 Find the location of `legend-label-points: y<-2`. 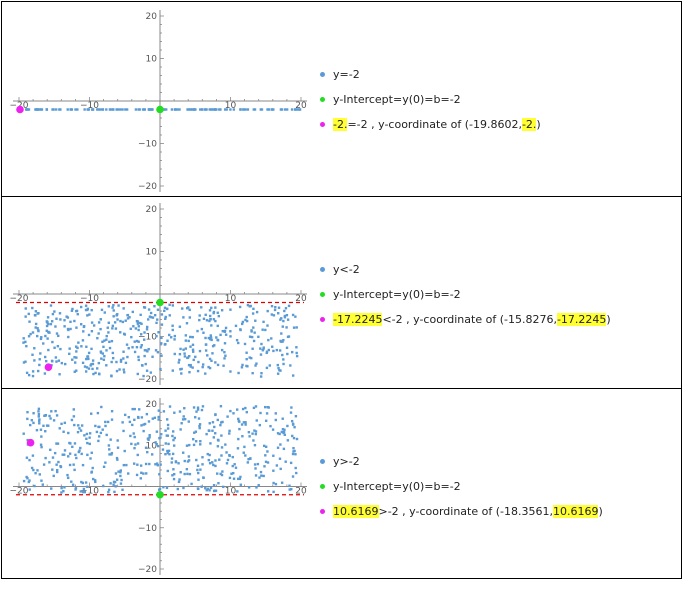

legend-label-points: y<-2 is located at coordinates (346, 269).